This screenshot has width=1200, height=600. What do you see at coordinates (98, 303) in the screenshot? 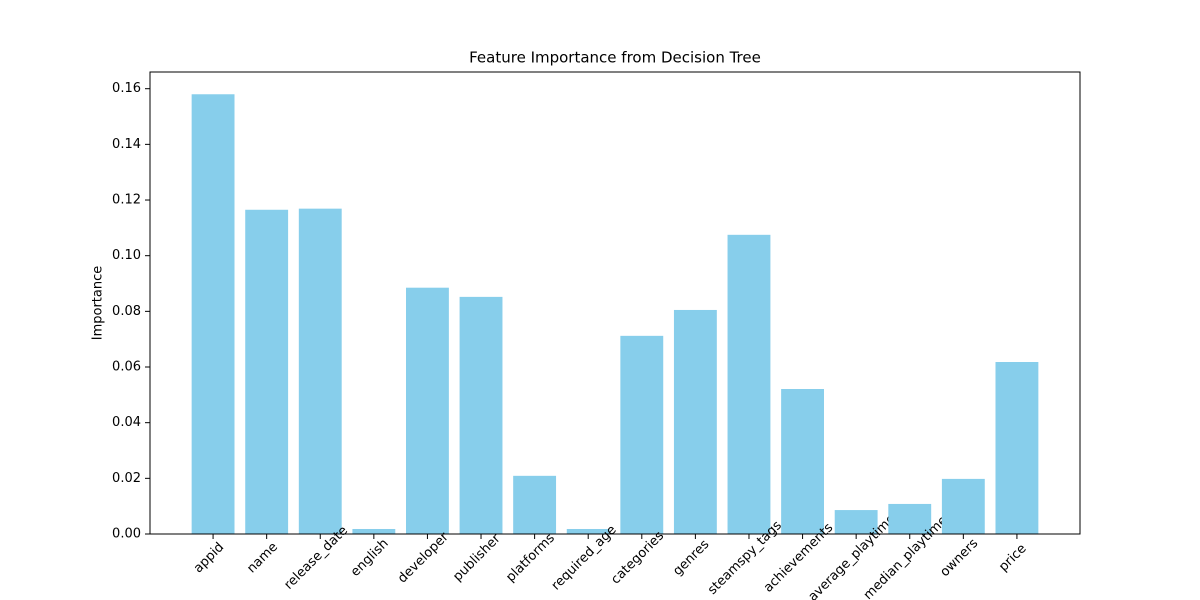
I see `y-axis-label: Importance` at bounding box center [98, 303].